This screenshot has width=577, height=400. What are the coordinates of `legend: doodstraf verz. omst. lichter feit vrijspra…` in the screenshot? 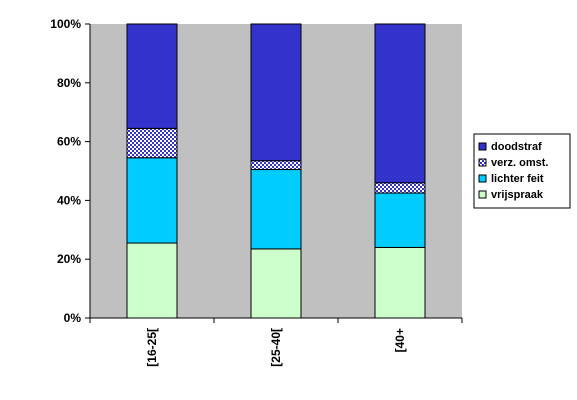 It's located at (522, 171).